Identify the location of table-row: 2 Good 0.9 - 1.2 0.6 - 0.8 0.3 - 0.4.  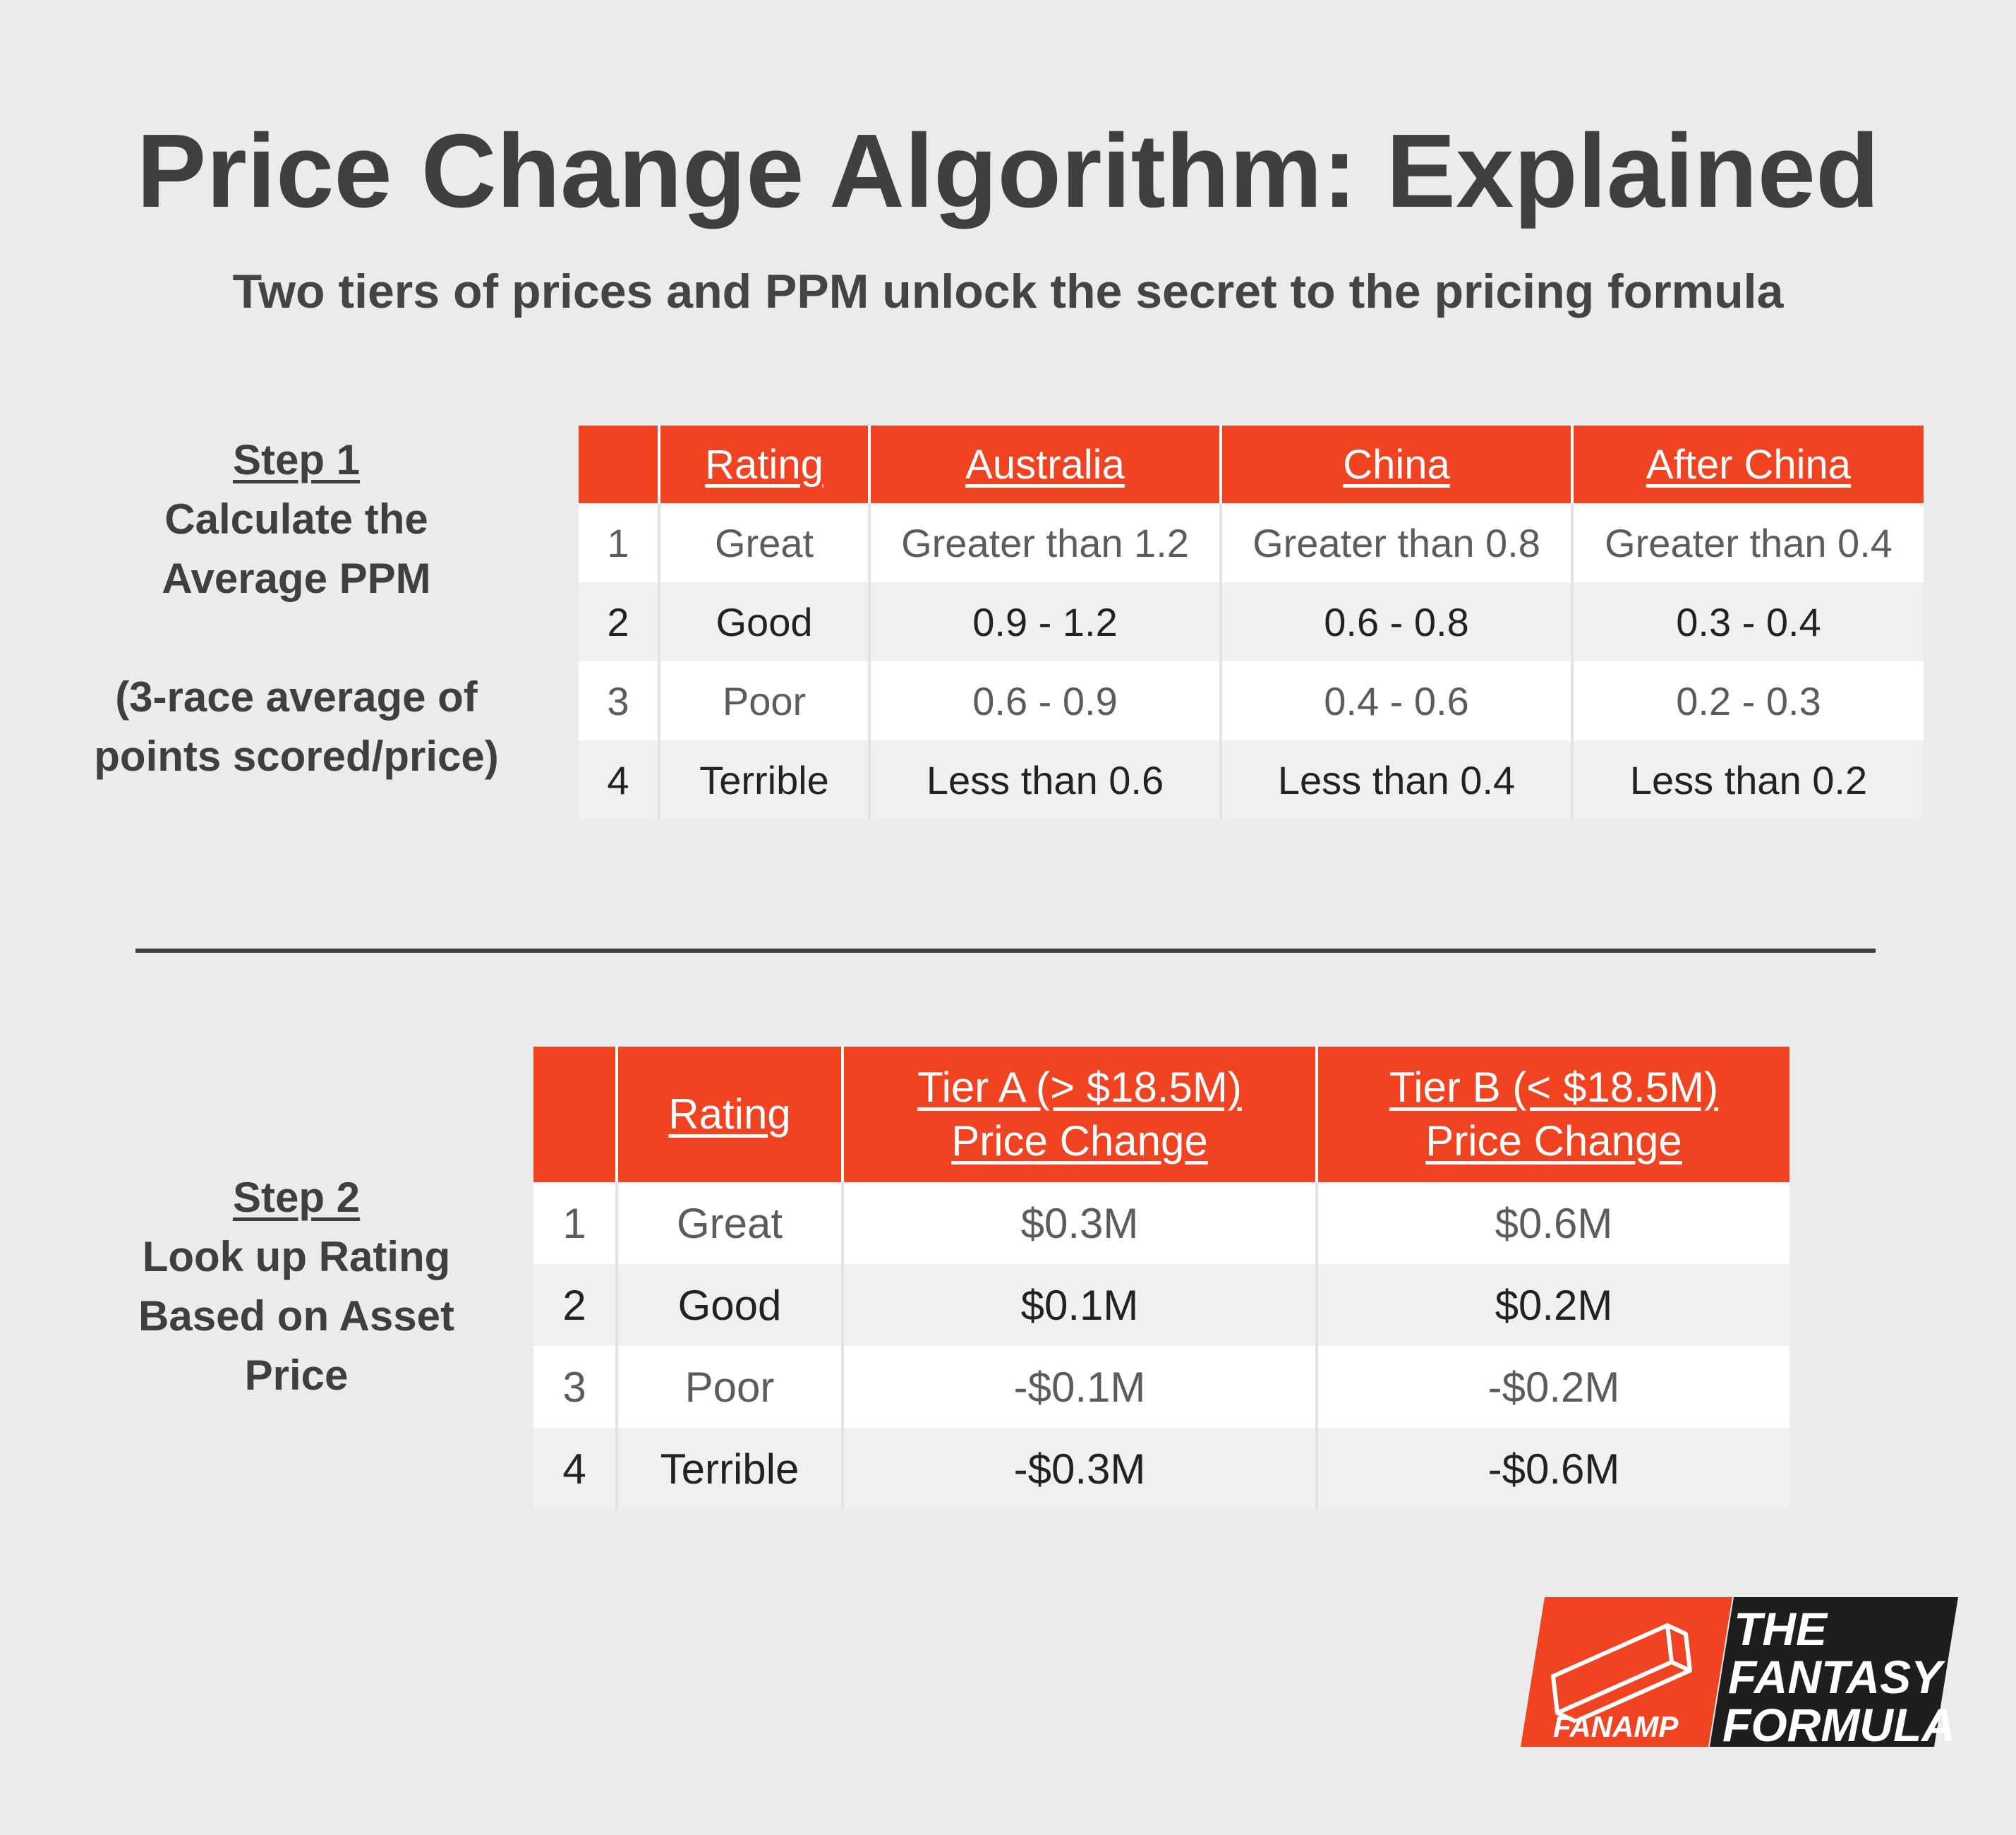
(1251, 621).